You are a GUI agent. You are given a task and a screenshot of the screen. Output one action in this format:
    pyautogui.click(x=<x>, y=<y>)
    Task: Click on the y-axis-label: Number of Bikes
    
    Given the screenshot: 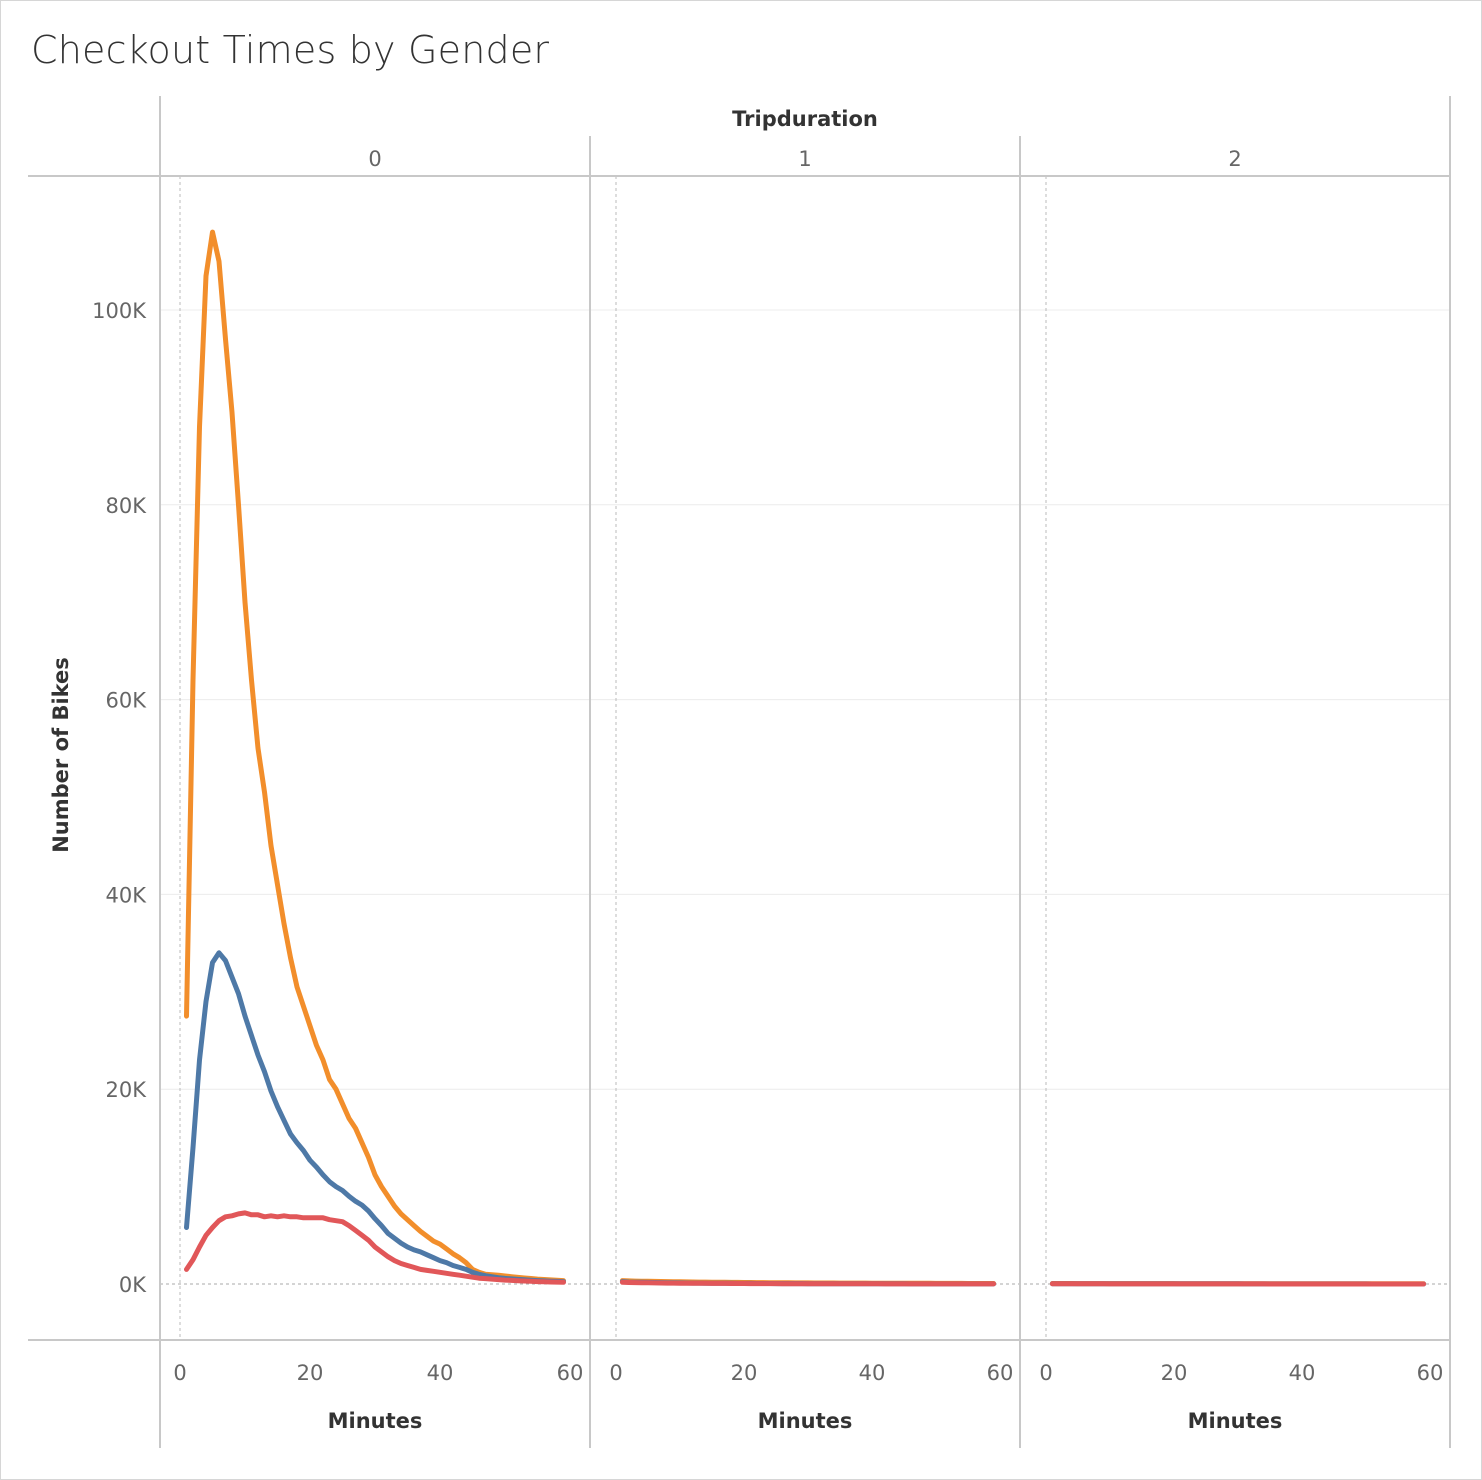 What is the action you would take?
    pyautogui.click(x=61, y=755)
    